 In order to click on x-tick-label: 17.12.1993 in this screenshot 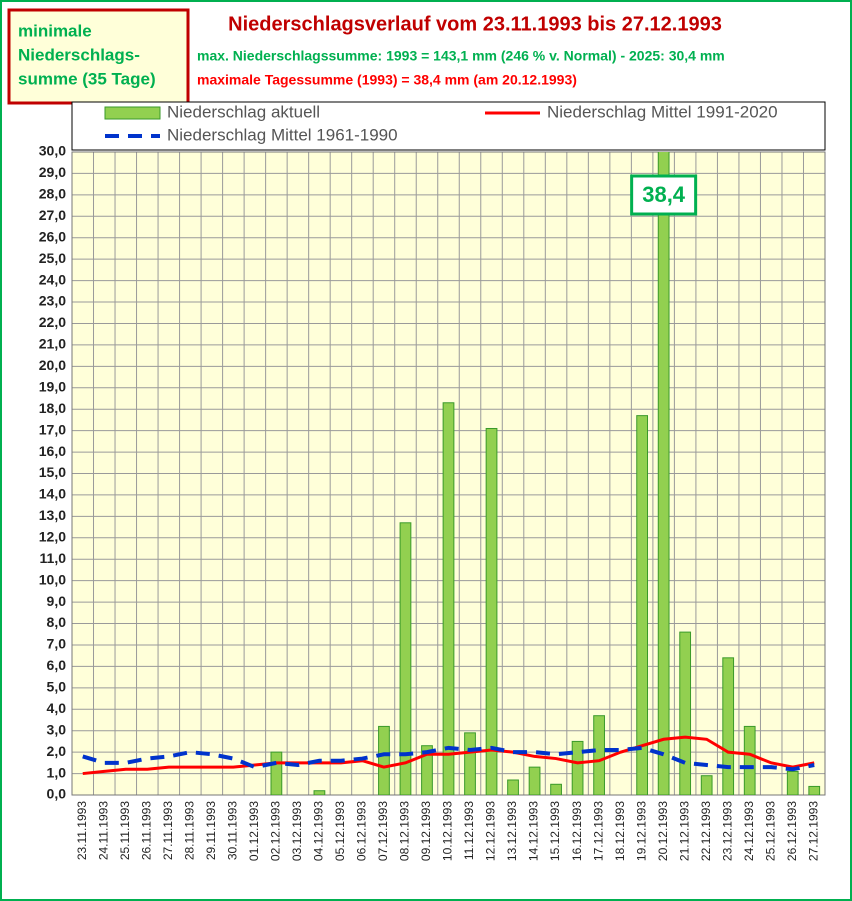, I will do `click(598, 831)`.